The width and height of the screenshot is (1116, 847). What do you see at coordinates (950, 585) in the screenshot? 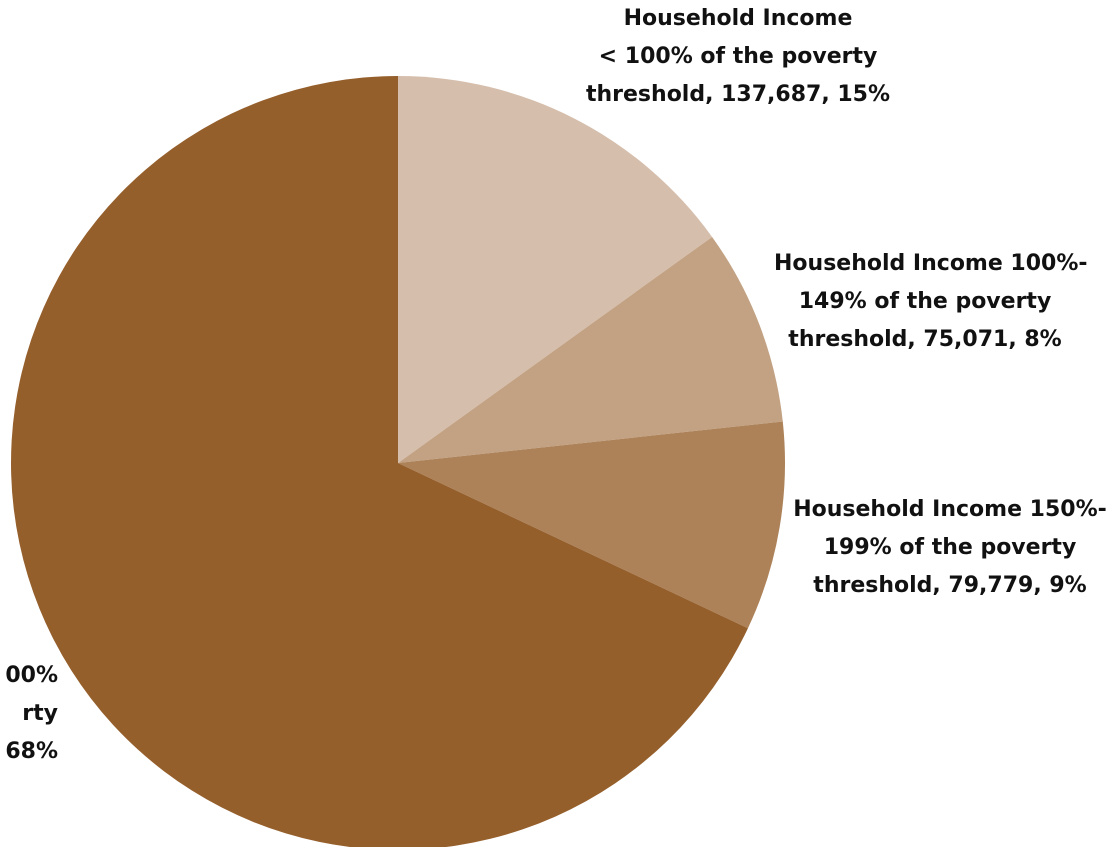
I see `slice-label-line: threshold, 79,779, 9%` at bounding box center [950, 585].